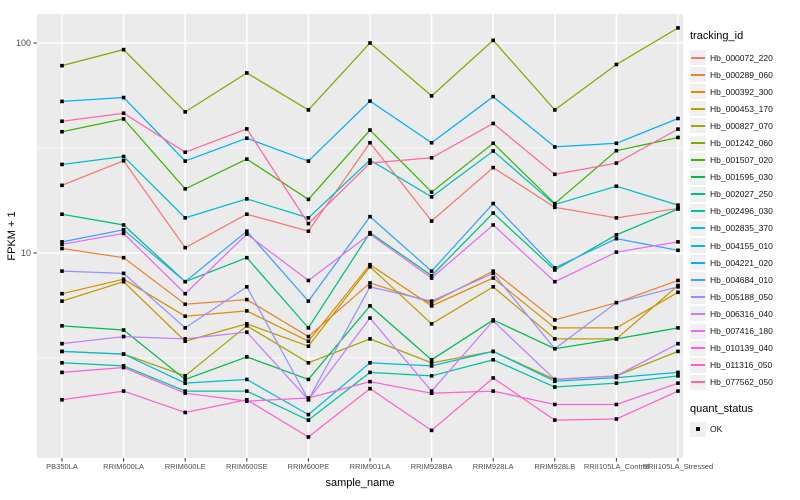 The height and width of the screenshot is (500, 800). I want to click on legend-item: Hb_011316_050, so click(744, 365).